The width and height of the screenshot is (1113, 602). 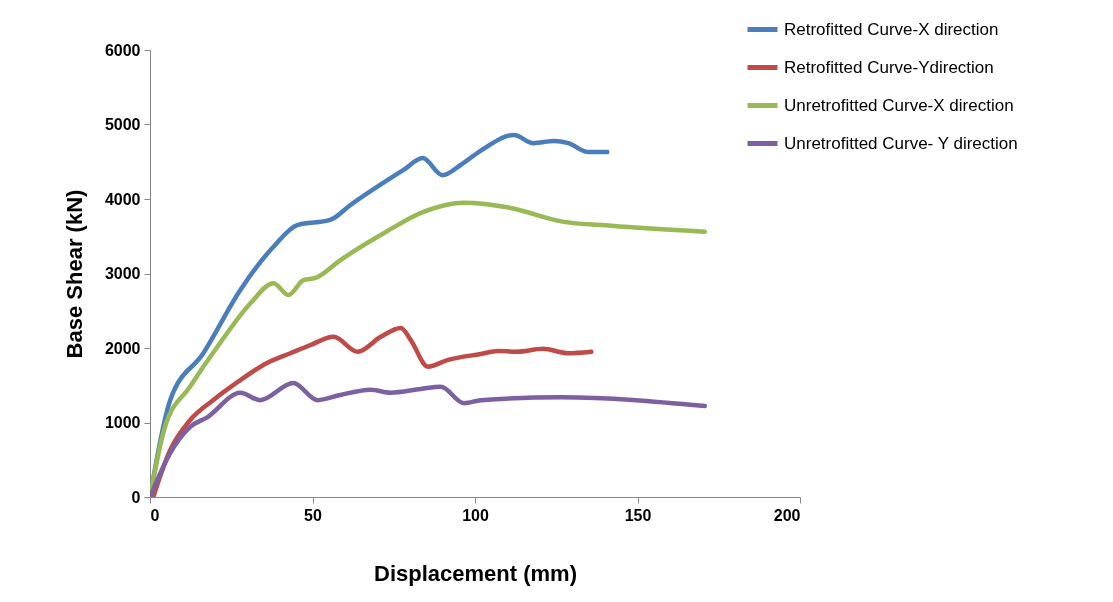 What do you see at coordinates (155, 515) in the screenshot?
I see `x-tick-label: 0` at bounding box center [155, 515].